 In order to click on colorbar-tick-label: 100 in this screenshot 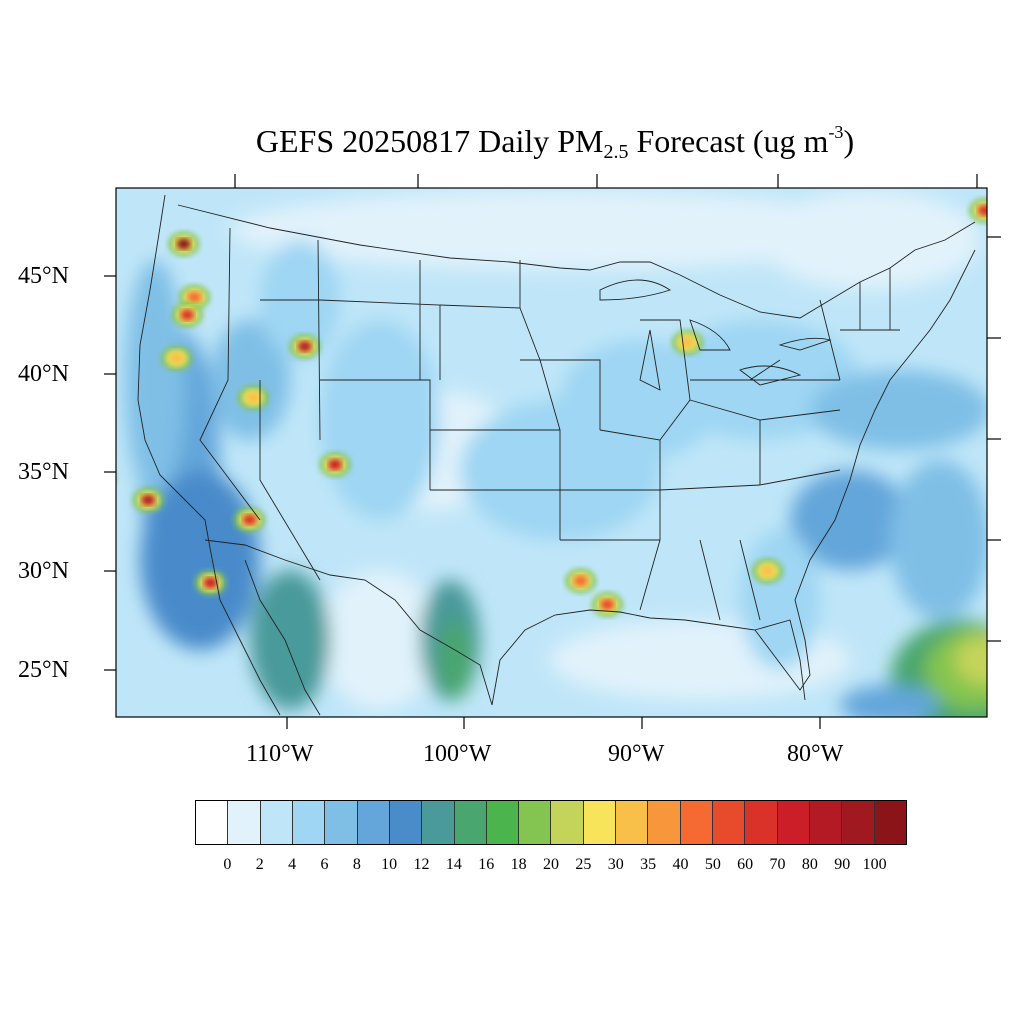, I will do `click(874, 864)`.